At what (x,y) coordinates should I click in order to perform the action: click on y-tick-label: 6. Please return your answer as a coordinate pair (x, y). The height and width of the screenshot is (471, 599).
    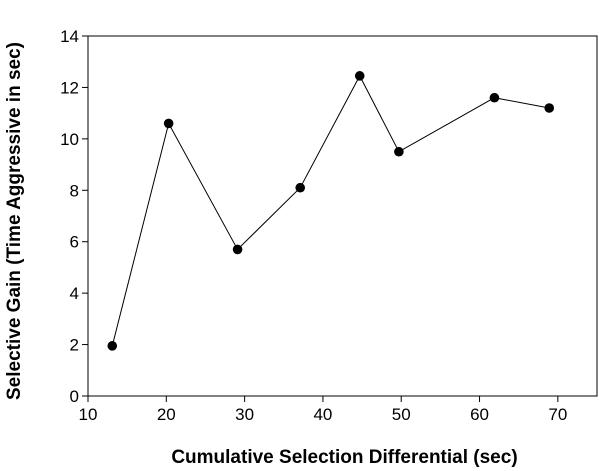
    Looking at the image, I should click on (74, 242).